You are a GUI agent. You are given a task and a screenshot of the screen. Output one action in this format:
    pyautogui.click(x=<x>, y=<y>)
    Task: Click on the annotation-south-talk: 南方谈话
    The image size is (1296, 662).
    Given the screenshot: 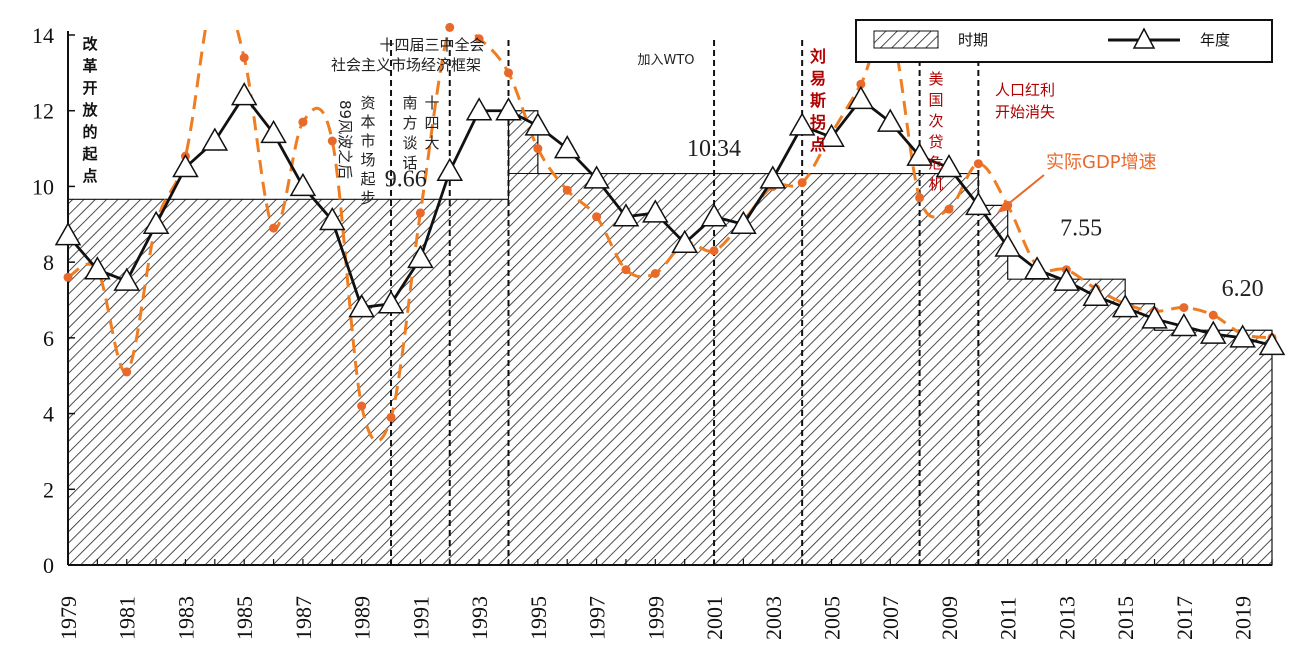 What is the action you would take?
    pyautogui.click(x=409, y=133)
    